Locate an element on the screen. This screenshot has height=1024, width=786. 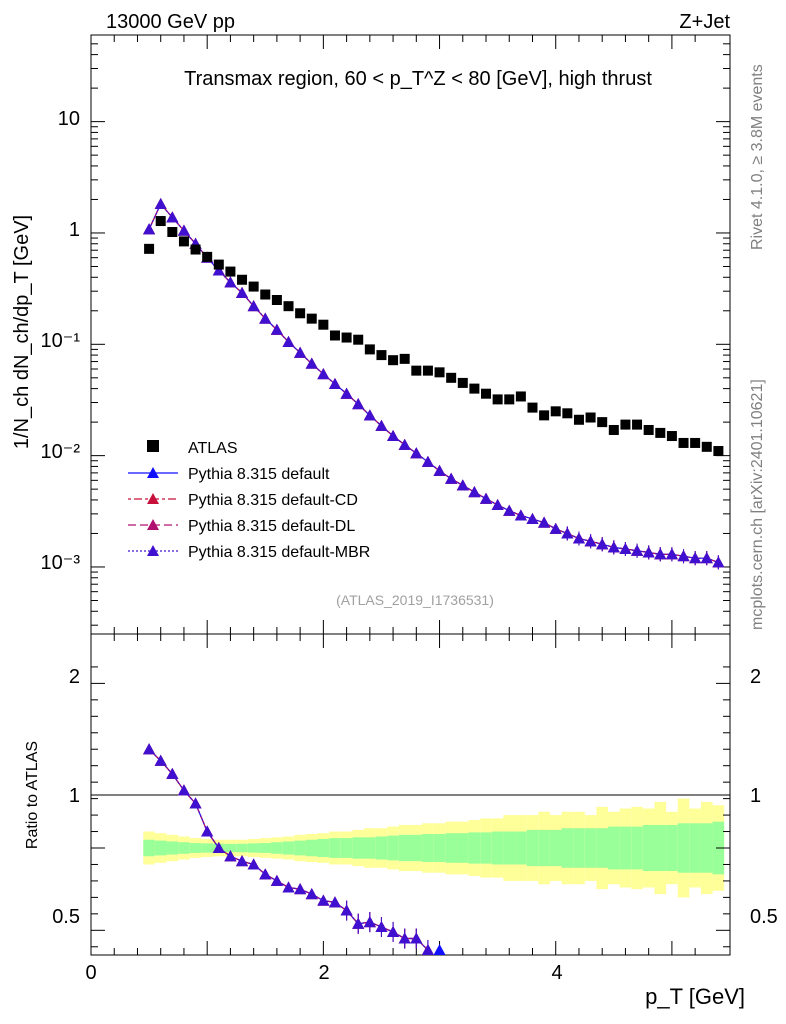
ratio-ylabel: Ratio to ATLAS is located at coordinates (32, 795).